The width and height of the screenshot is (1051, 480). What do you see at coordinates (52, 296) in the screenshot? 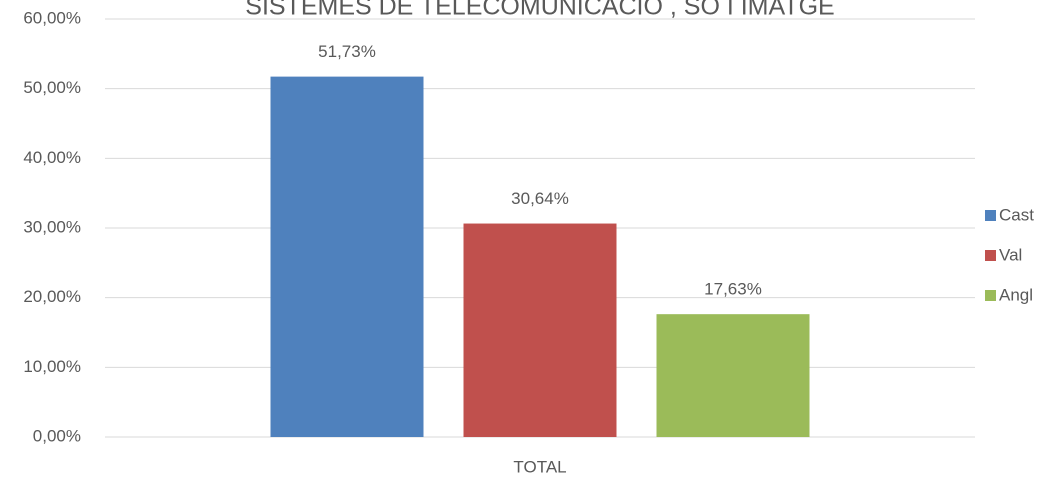
I see `y-tick-label: 20,00%` at bounding box center [52, 296].